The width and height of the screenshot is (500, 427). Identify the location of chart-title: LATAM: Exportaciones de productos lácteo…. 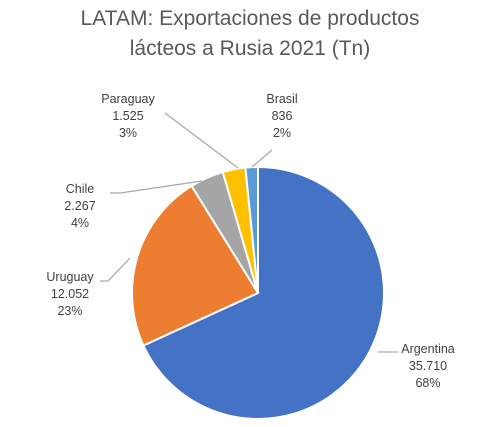
(250, 34).